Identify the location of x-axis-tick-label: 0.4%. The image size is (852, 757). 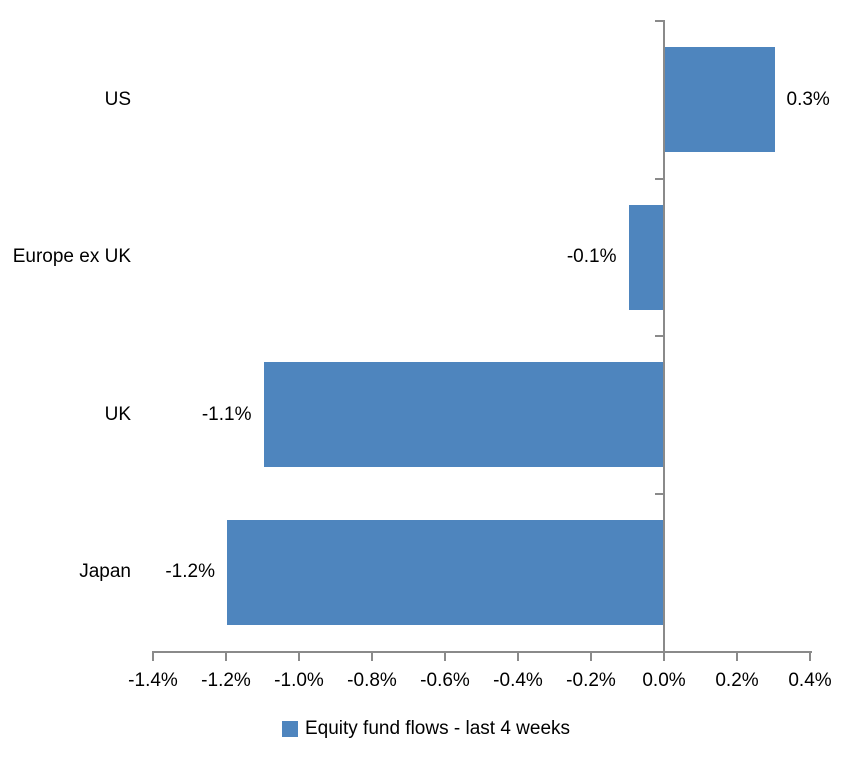
(810, 680).